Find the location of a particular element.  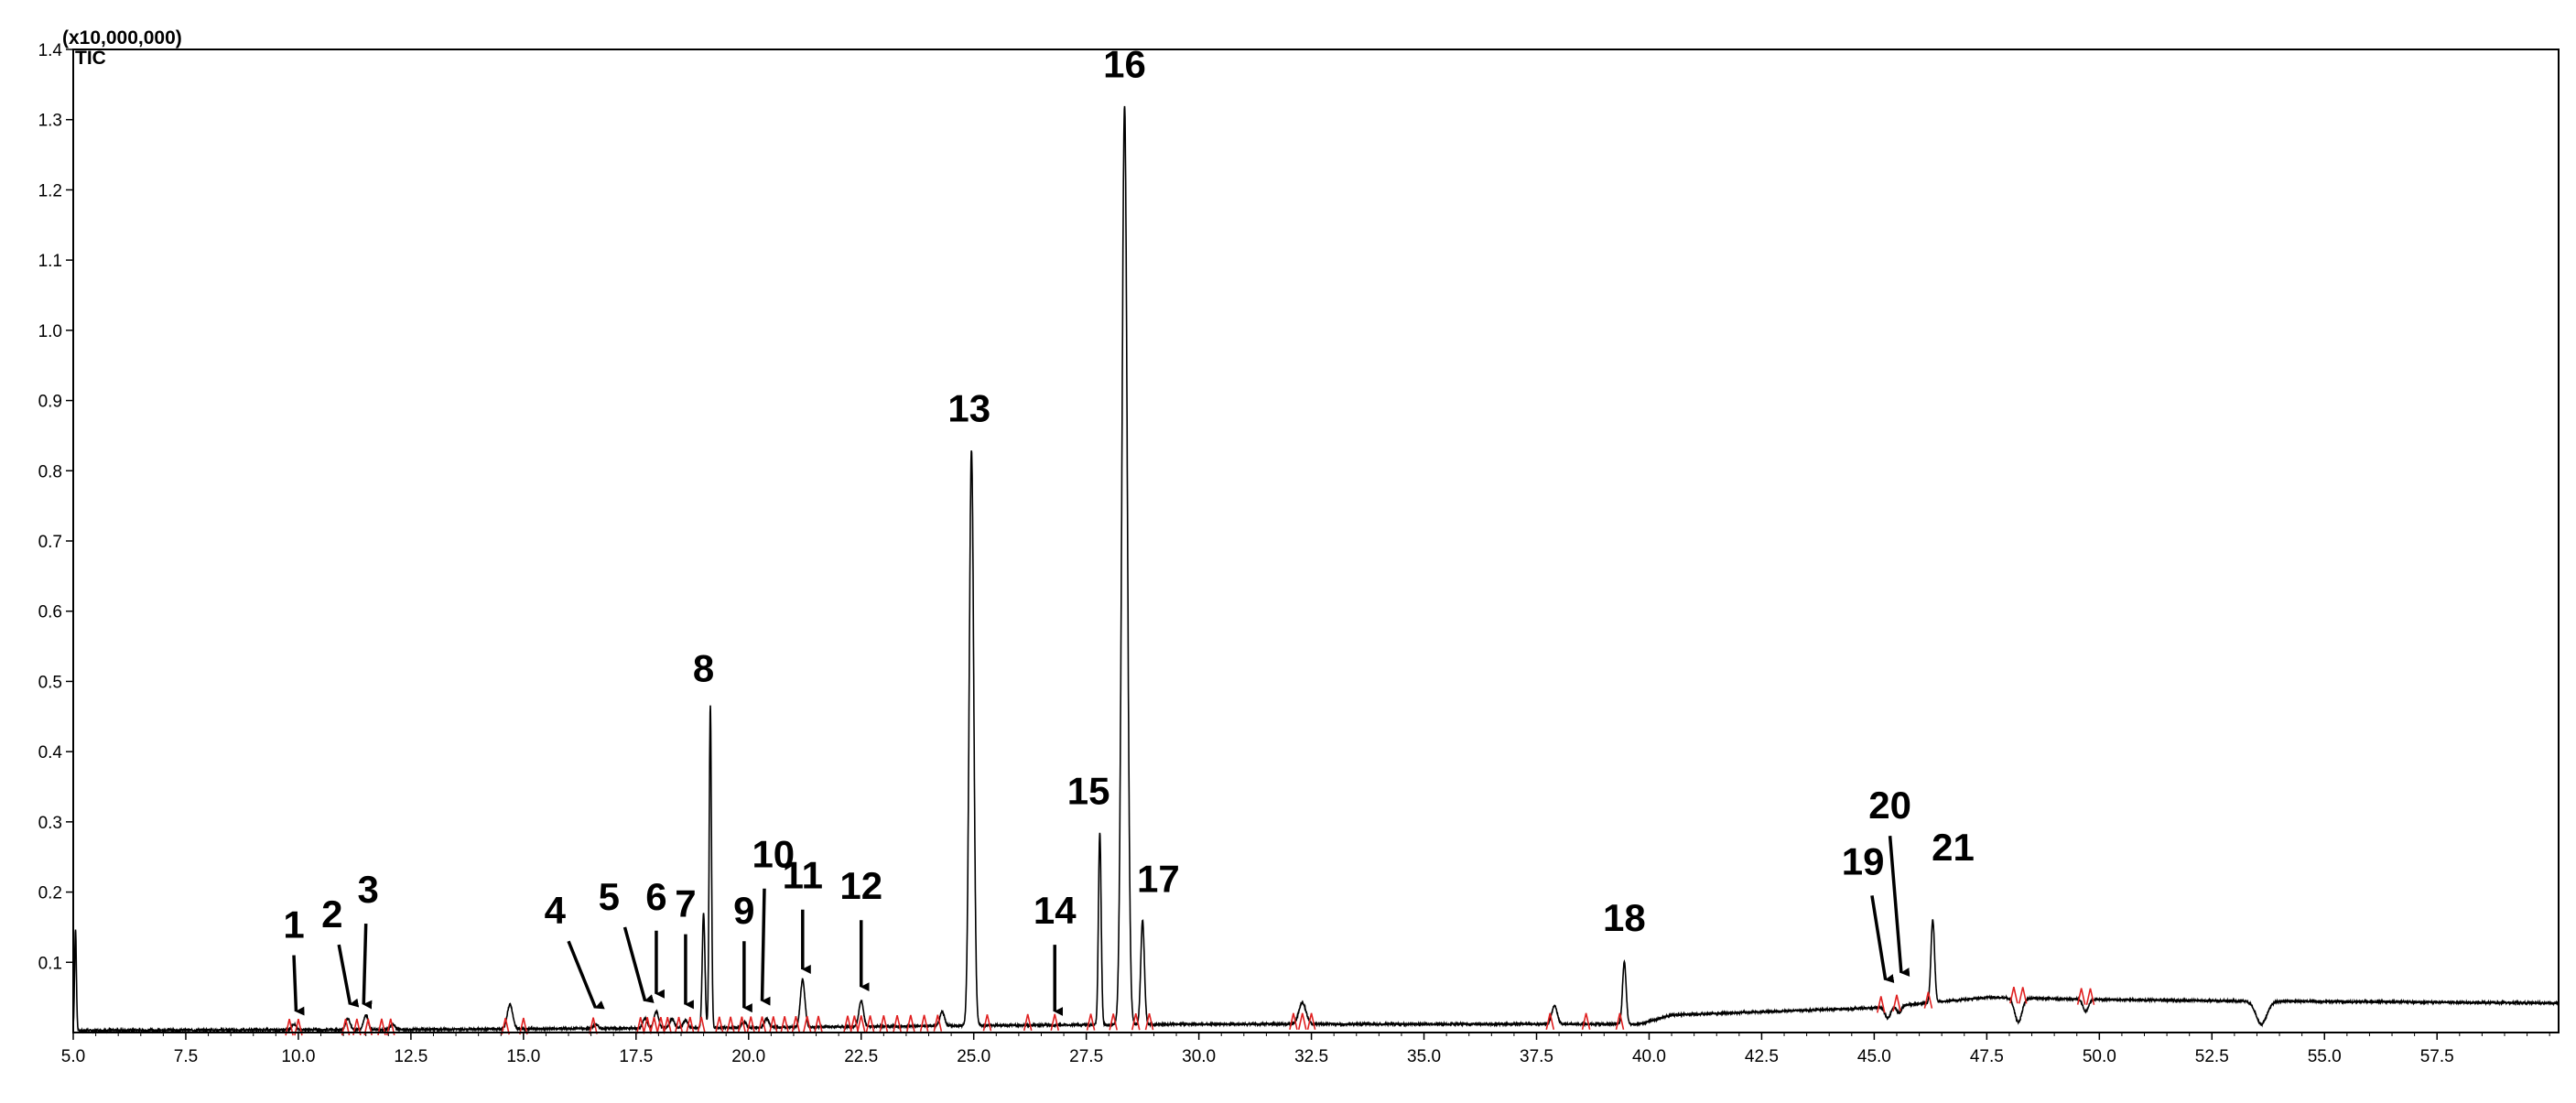

y-tick-label: 0.3 is located at coordinates (50, 823).